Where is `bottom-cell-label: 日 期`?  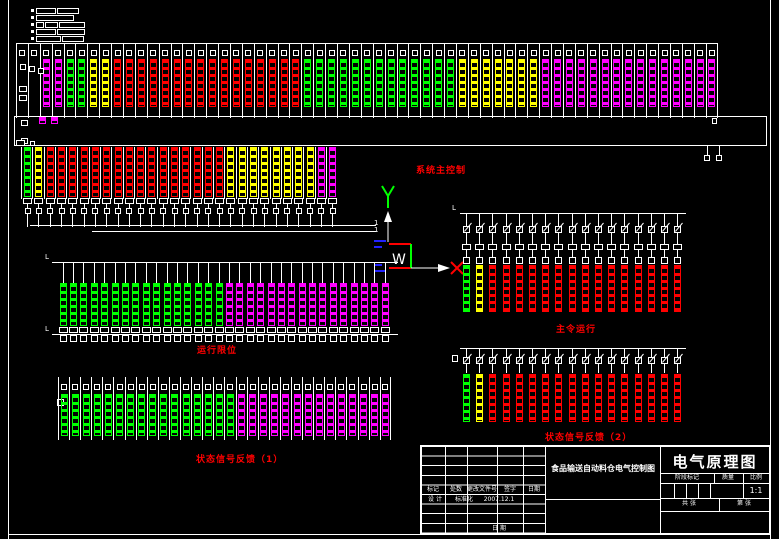 bottom-cell-label: 日 期 is located at coordinates (499, 528).